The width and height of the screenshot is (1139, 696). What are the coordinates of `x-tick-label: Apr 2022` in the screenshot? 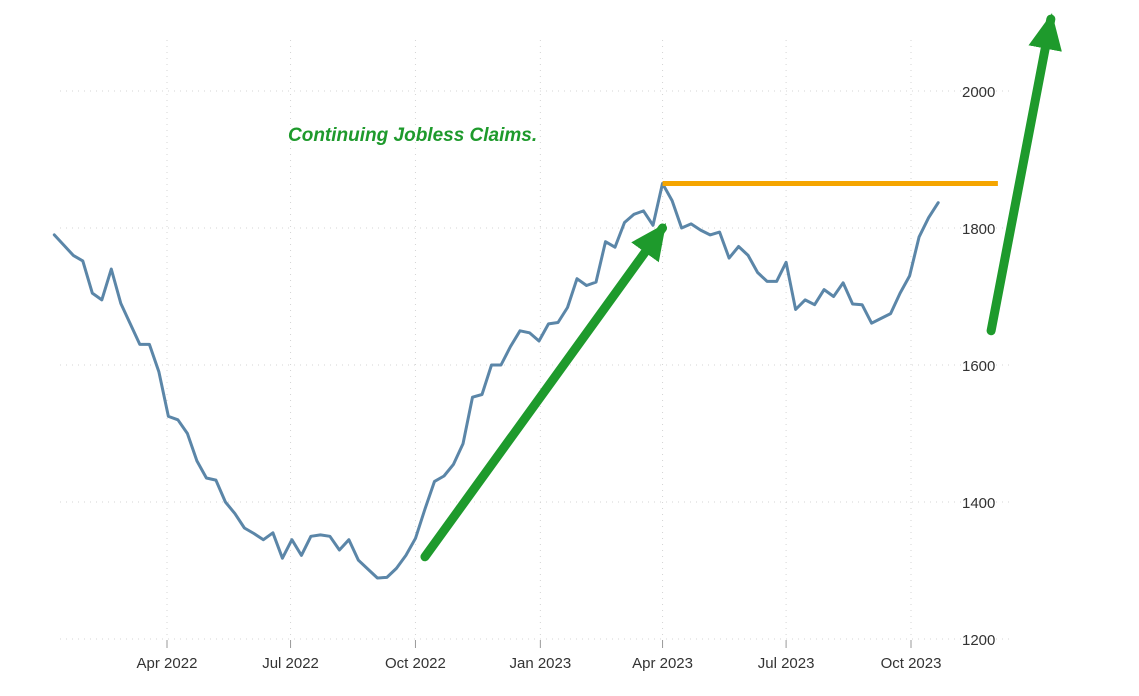 It's located at (167, 663).